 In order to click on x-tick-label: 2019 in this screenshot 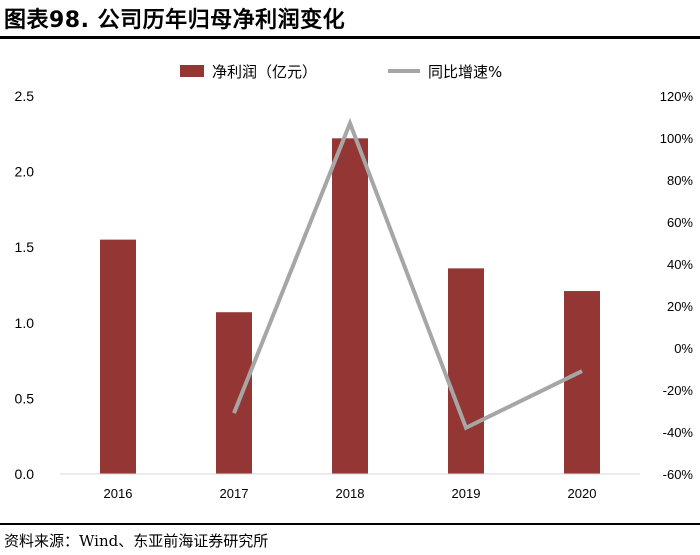, I will do `click(466, 493)`.